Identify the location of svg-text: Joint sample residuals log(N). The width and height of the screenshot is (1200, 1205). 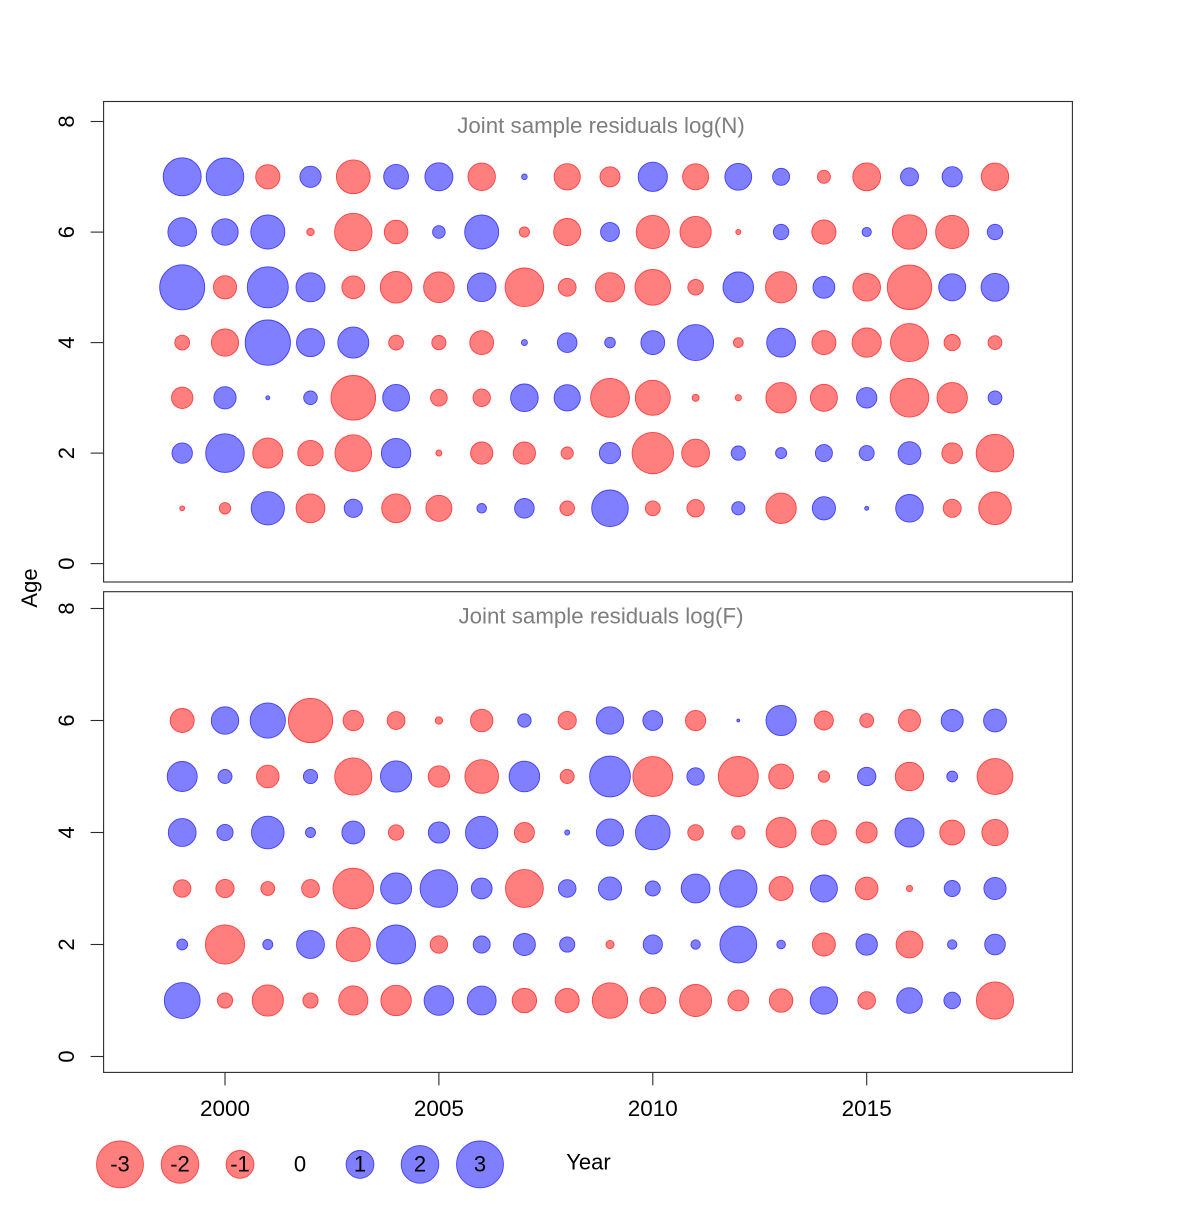
(601, 125).